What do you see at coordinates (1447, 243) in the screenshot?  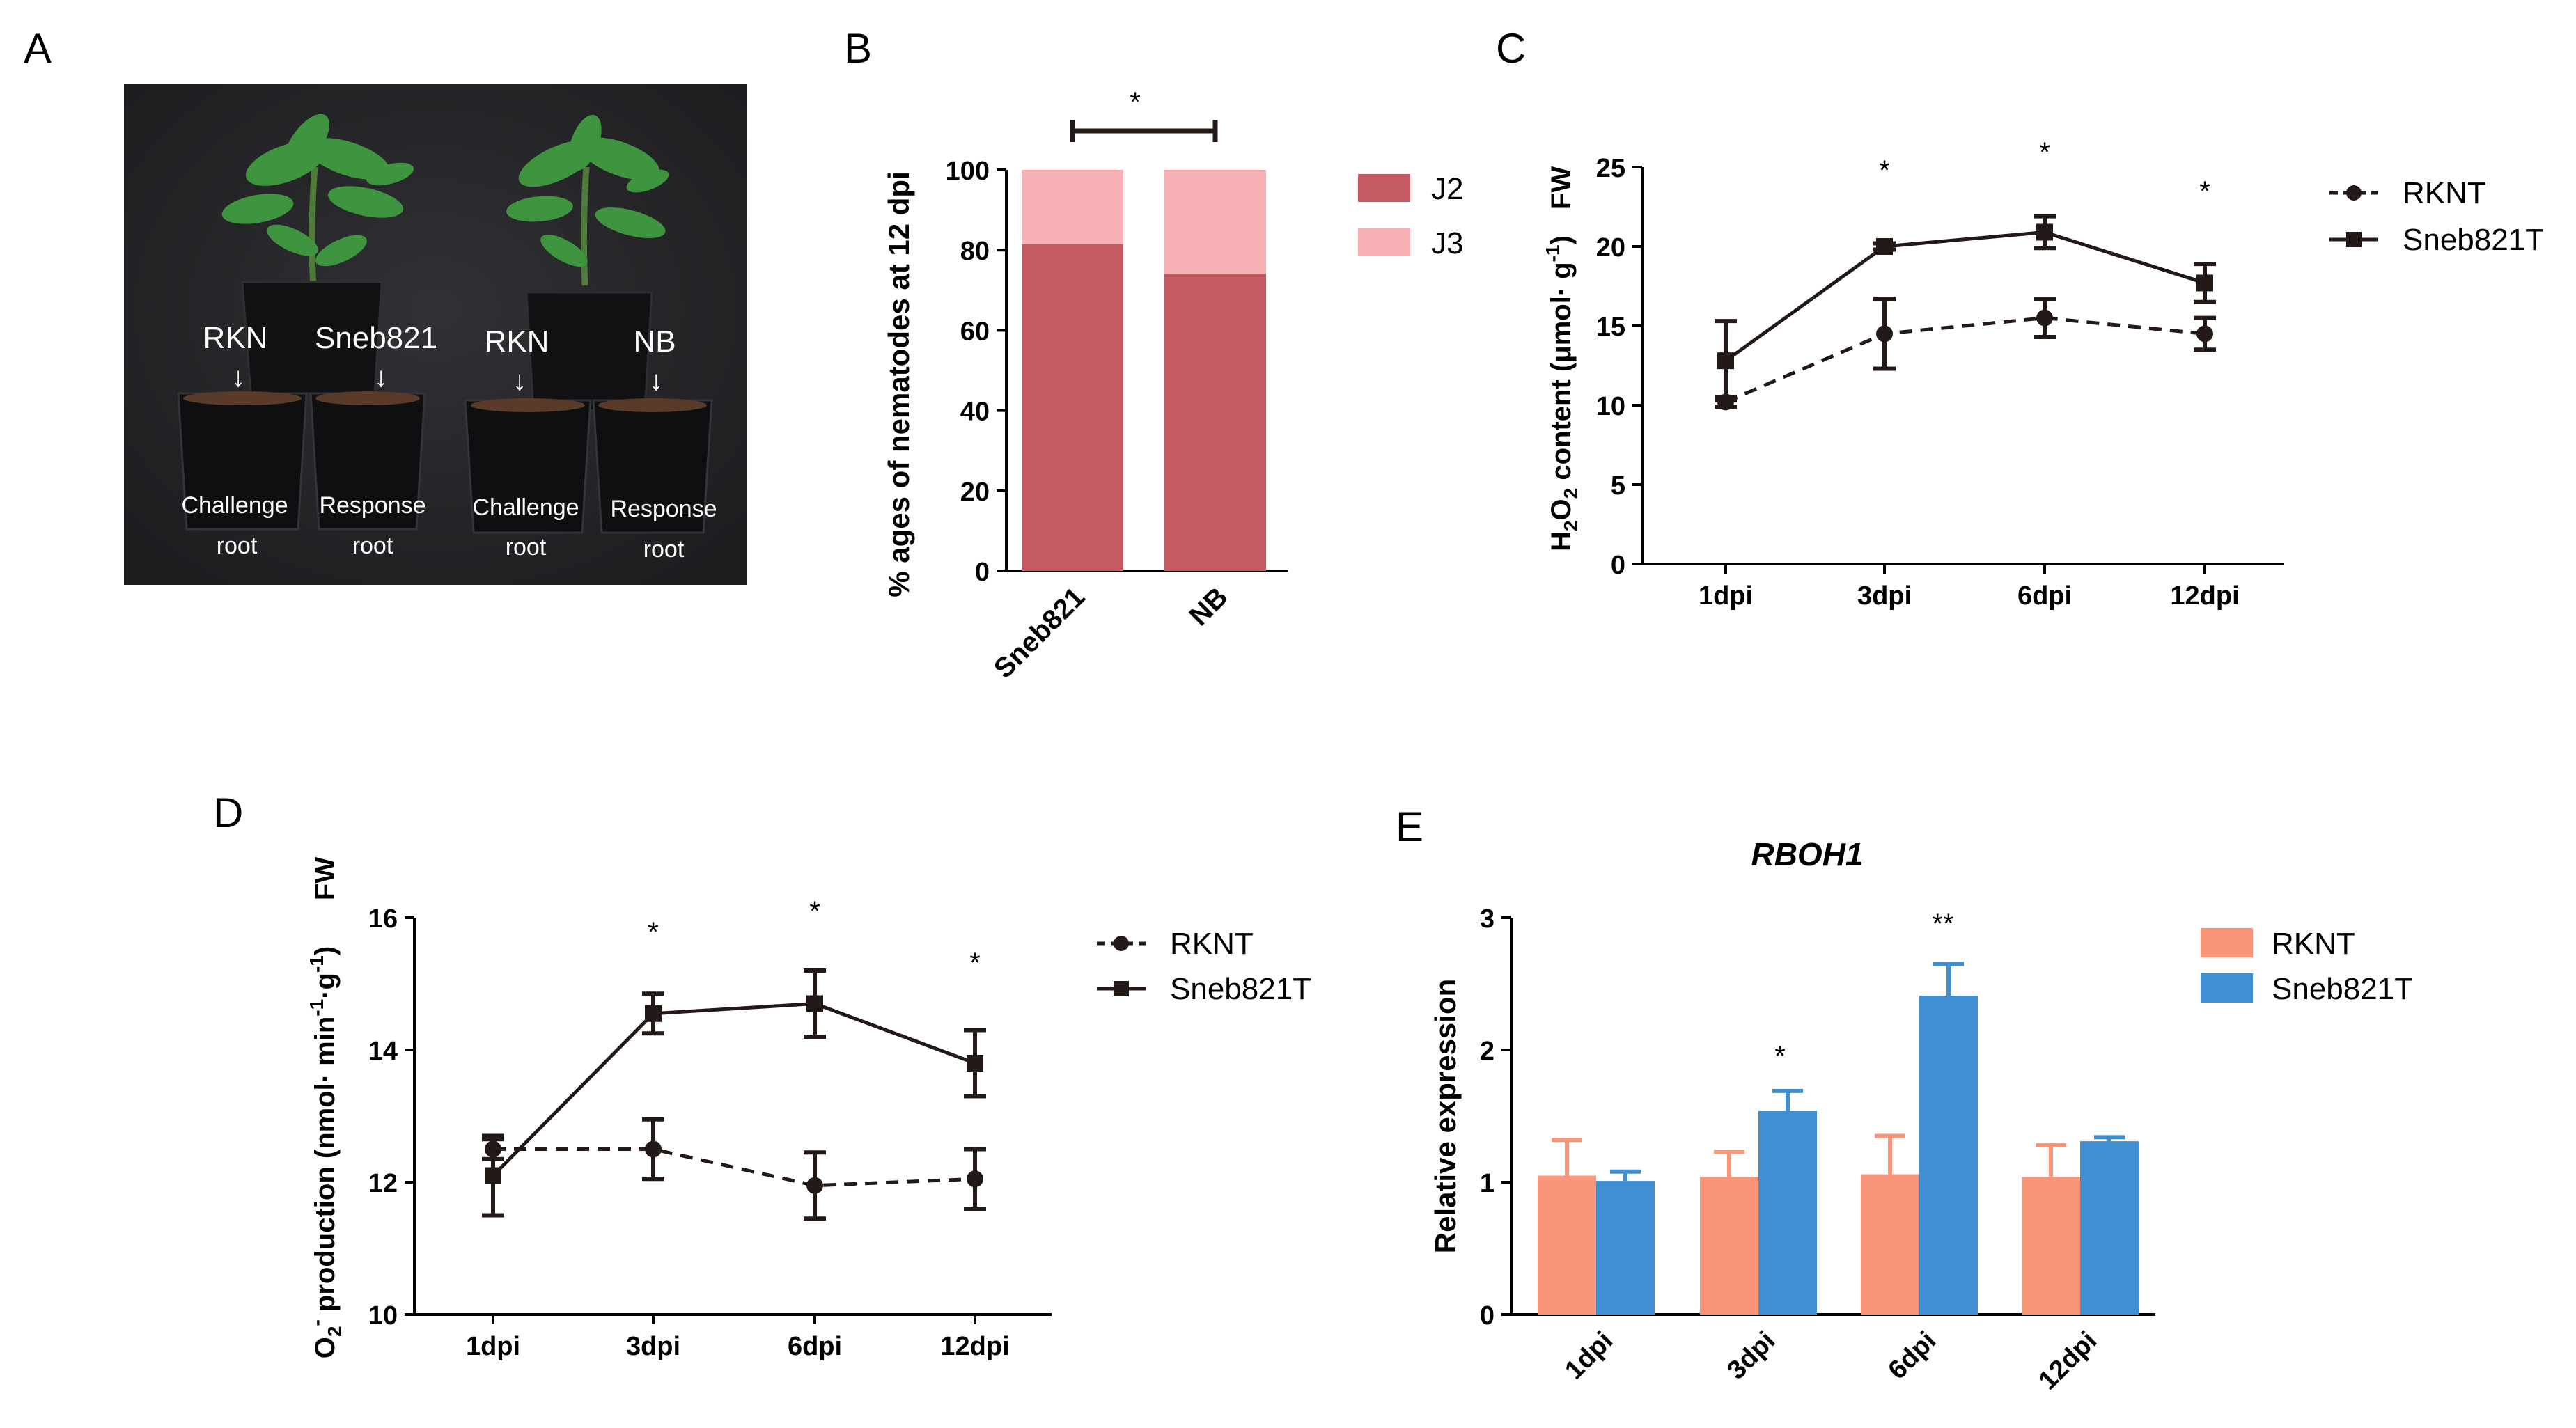 I see `chart-b-legend-label: J3` at bounding box center [1447, 243].